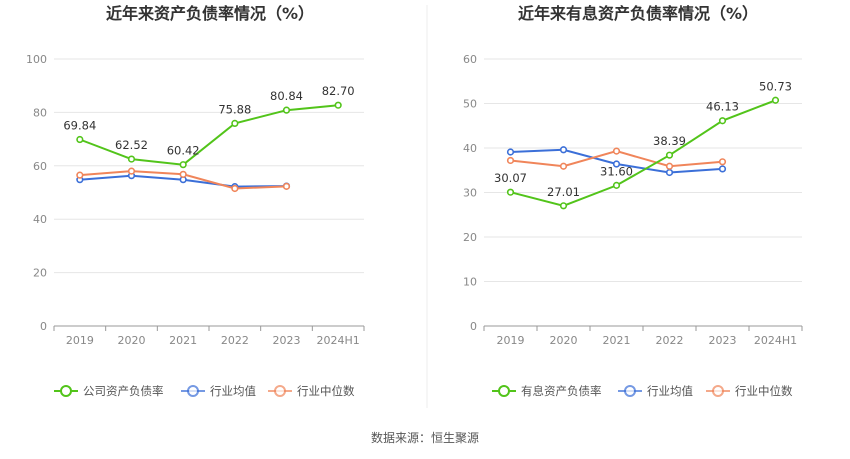  I want to click on left-y-tick-label: 20, so click(40, 273).